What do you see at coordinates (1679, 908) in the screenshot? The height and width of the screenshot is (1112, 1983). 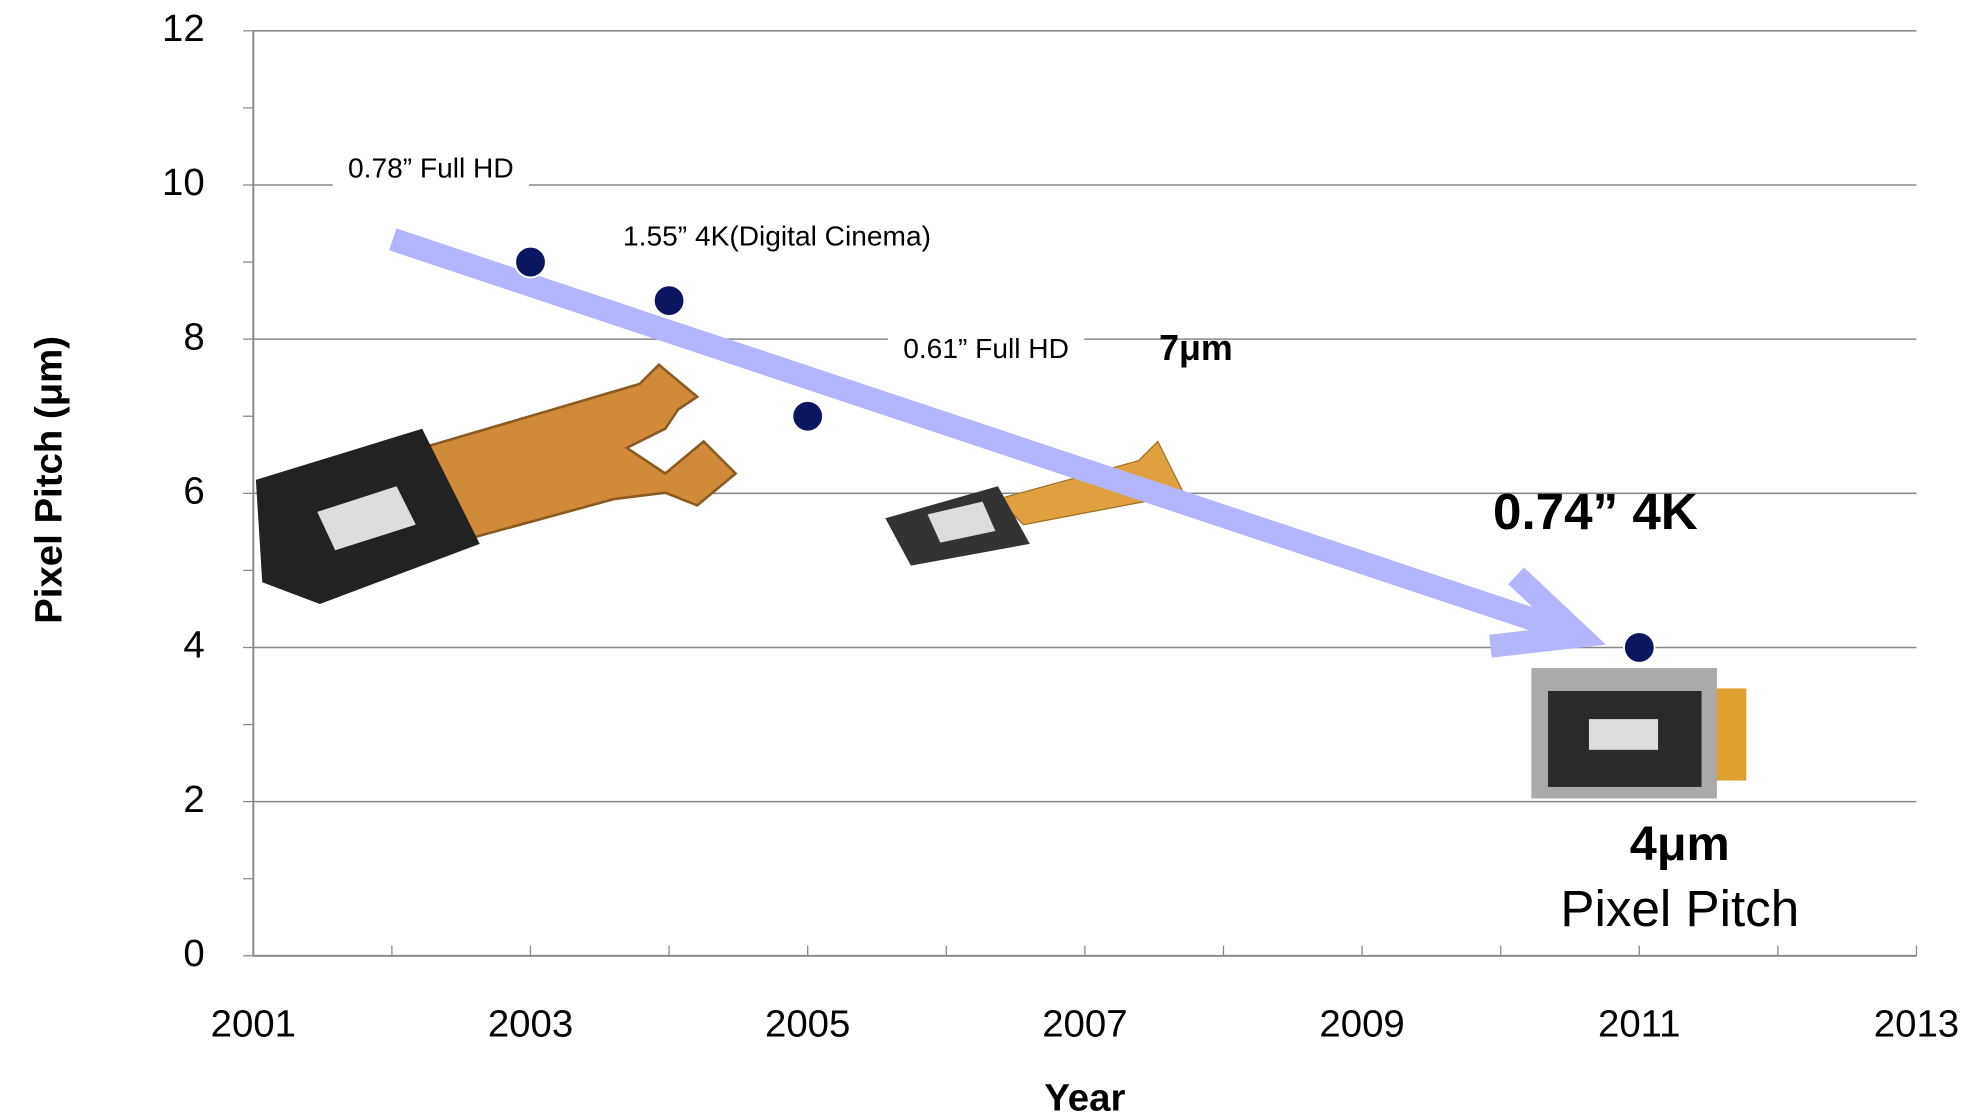 I see `annotation: Pixel Pitch` at bounding box center [1679, 908].